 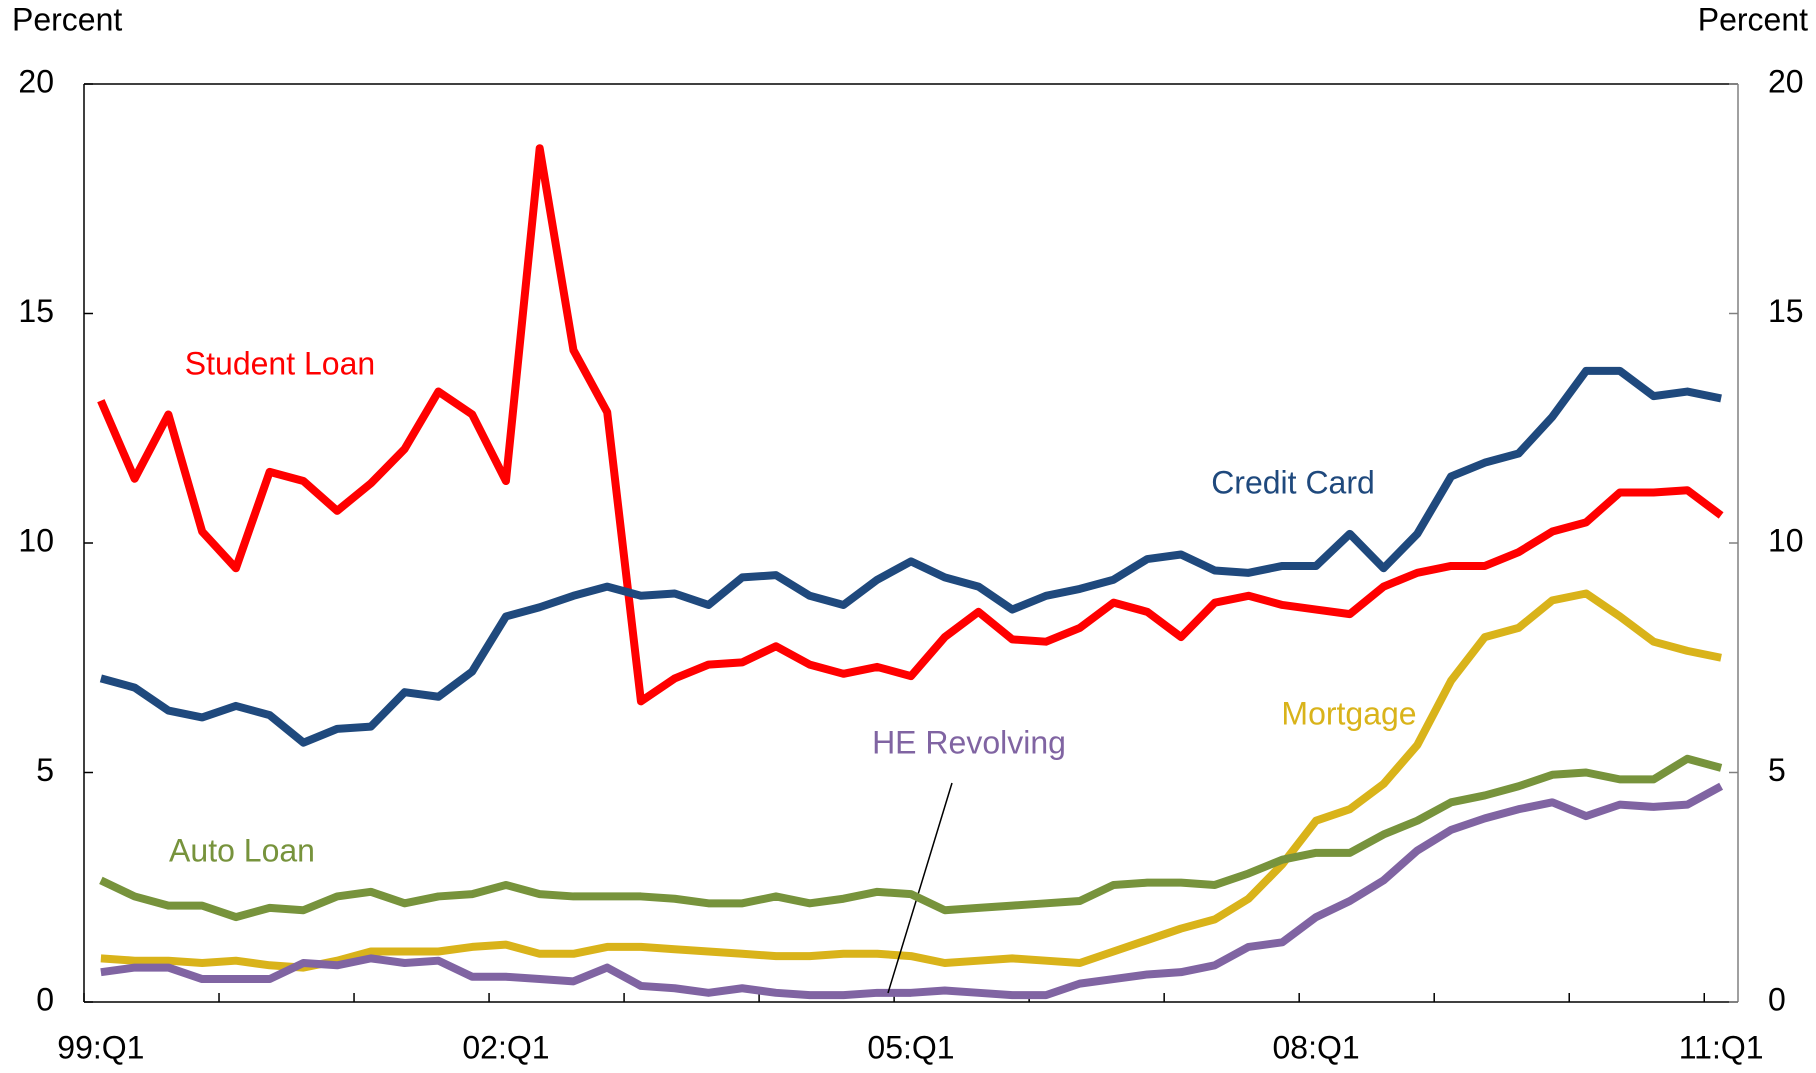 I want to click on series-line, so click(x=911, y=838).